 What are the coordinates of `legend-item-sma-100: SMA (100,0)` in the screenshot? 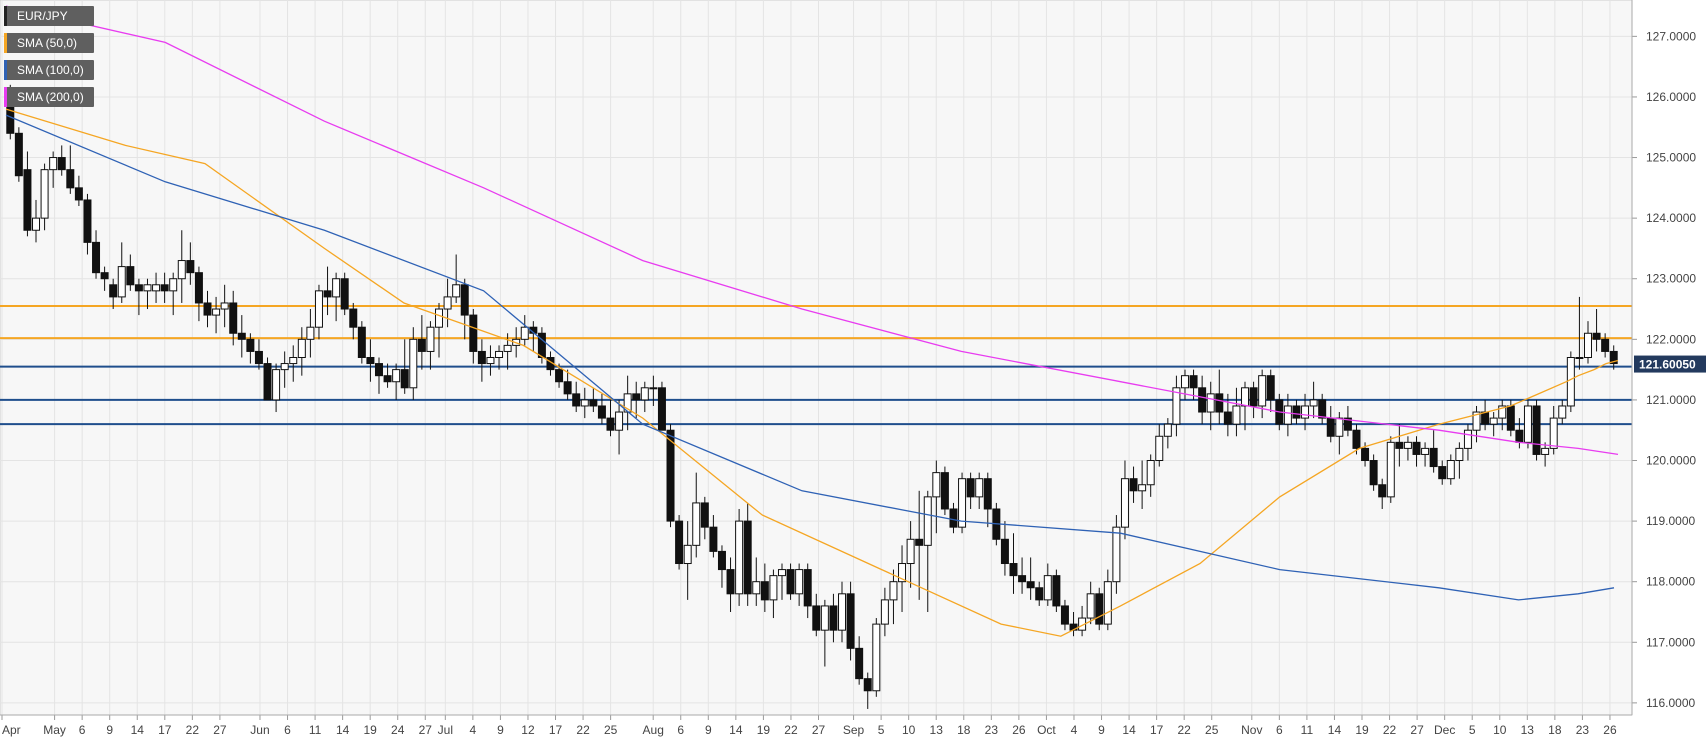 It's located at (49, 70).